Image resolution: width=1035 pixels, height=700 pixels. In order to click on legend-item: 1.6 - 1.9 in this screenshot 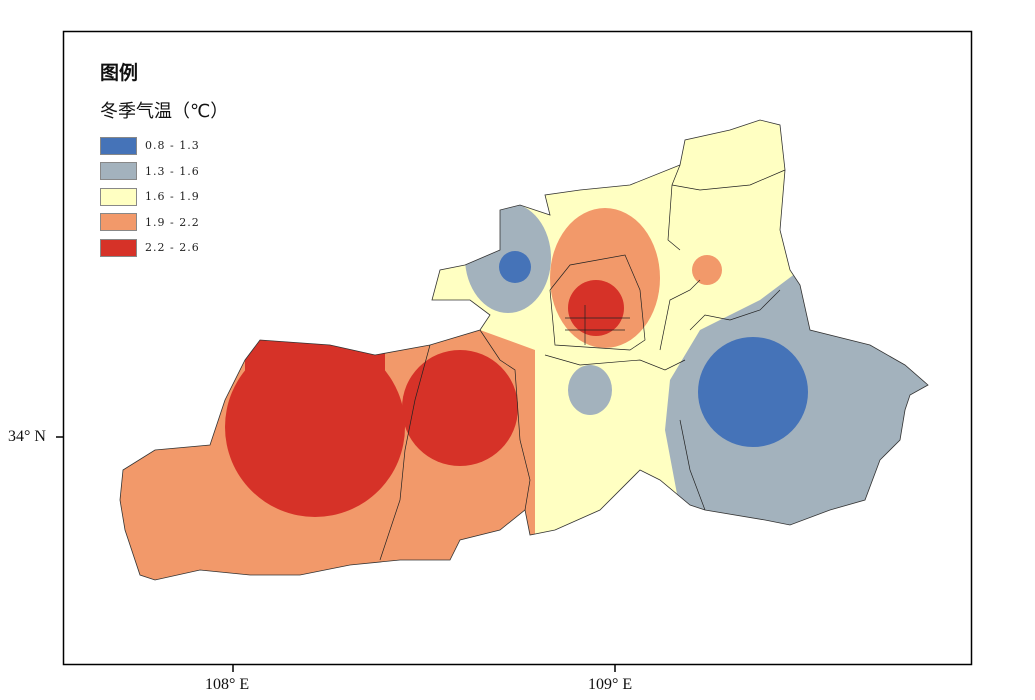, I will do `click(164, 197)`.